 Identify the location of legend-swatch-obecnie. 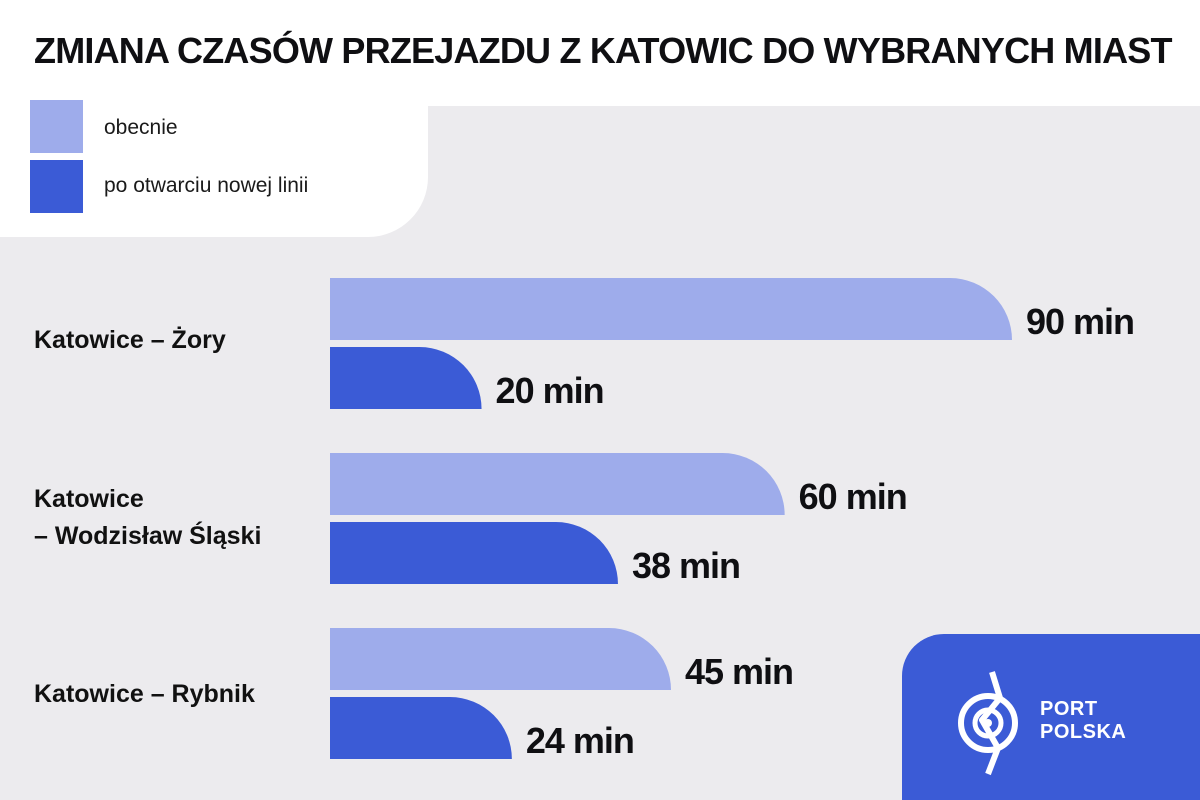
(56, 126).